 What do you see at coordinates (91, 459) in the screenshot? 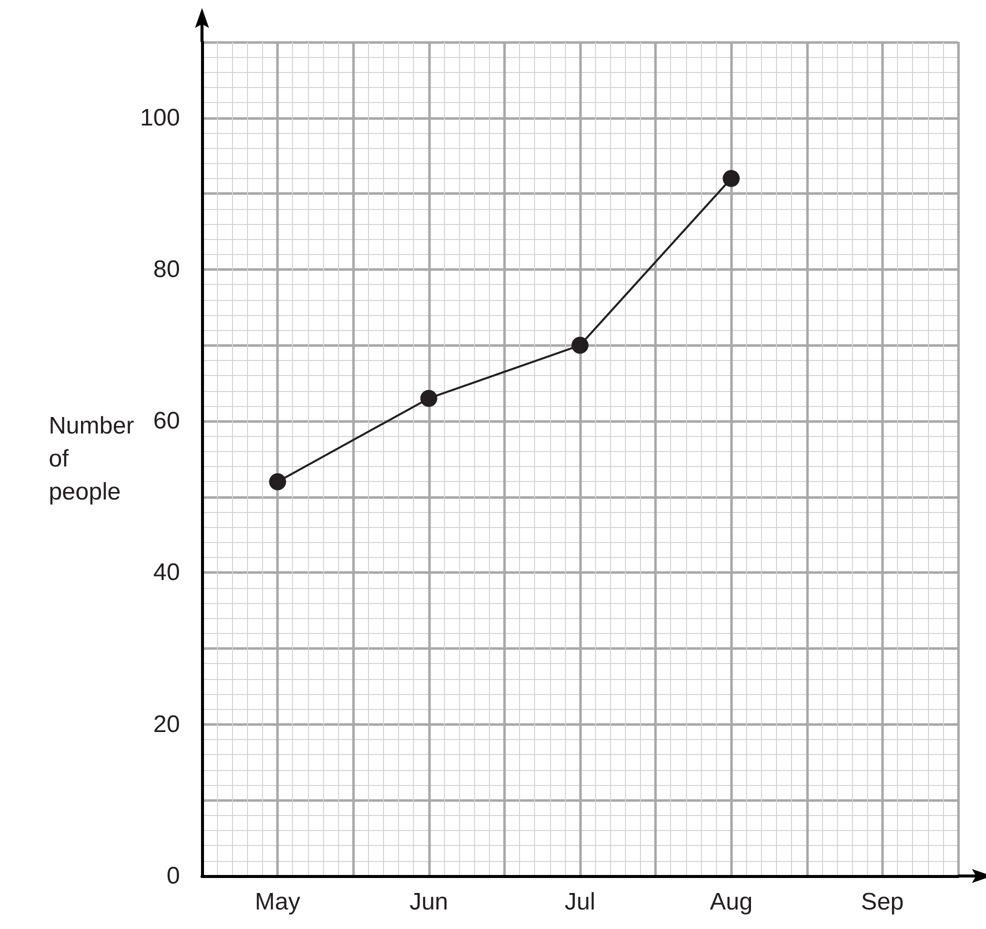
I see `y-axis-title: Number of people` at bounding box center [91, 459].